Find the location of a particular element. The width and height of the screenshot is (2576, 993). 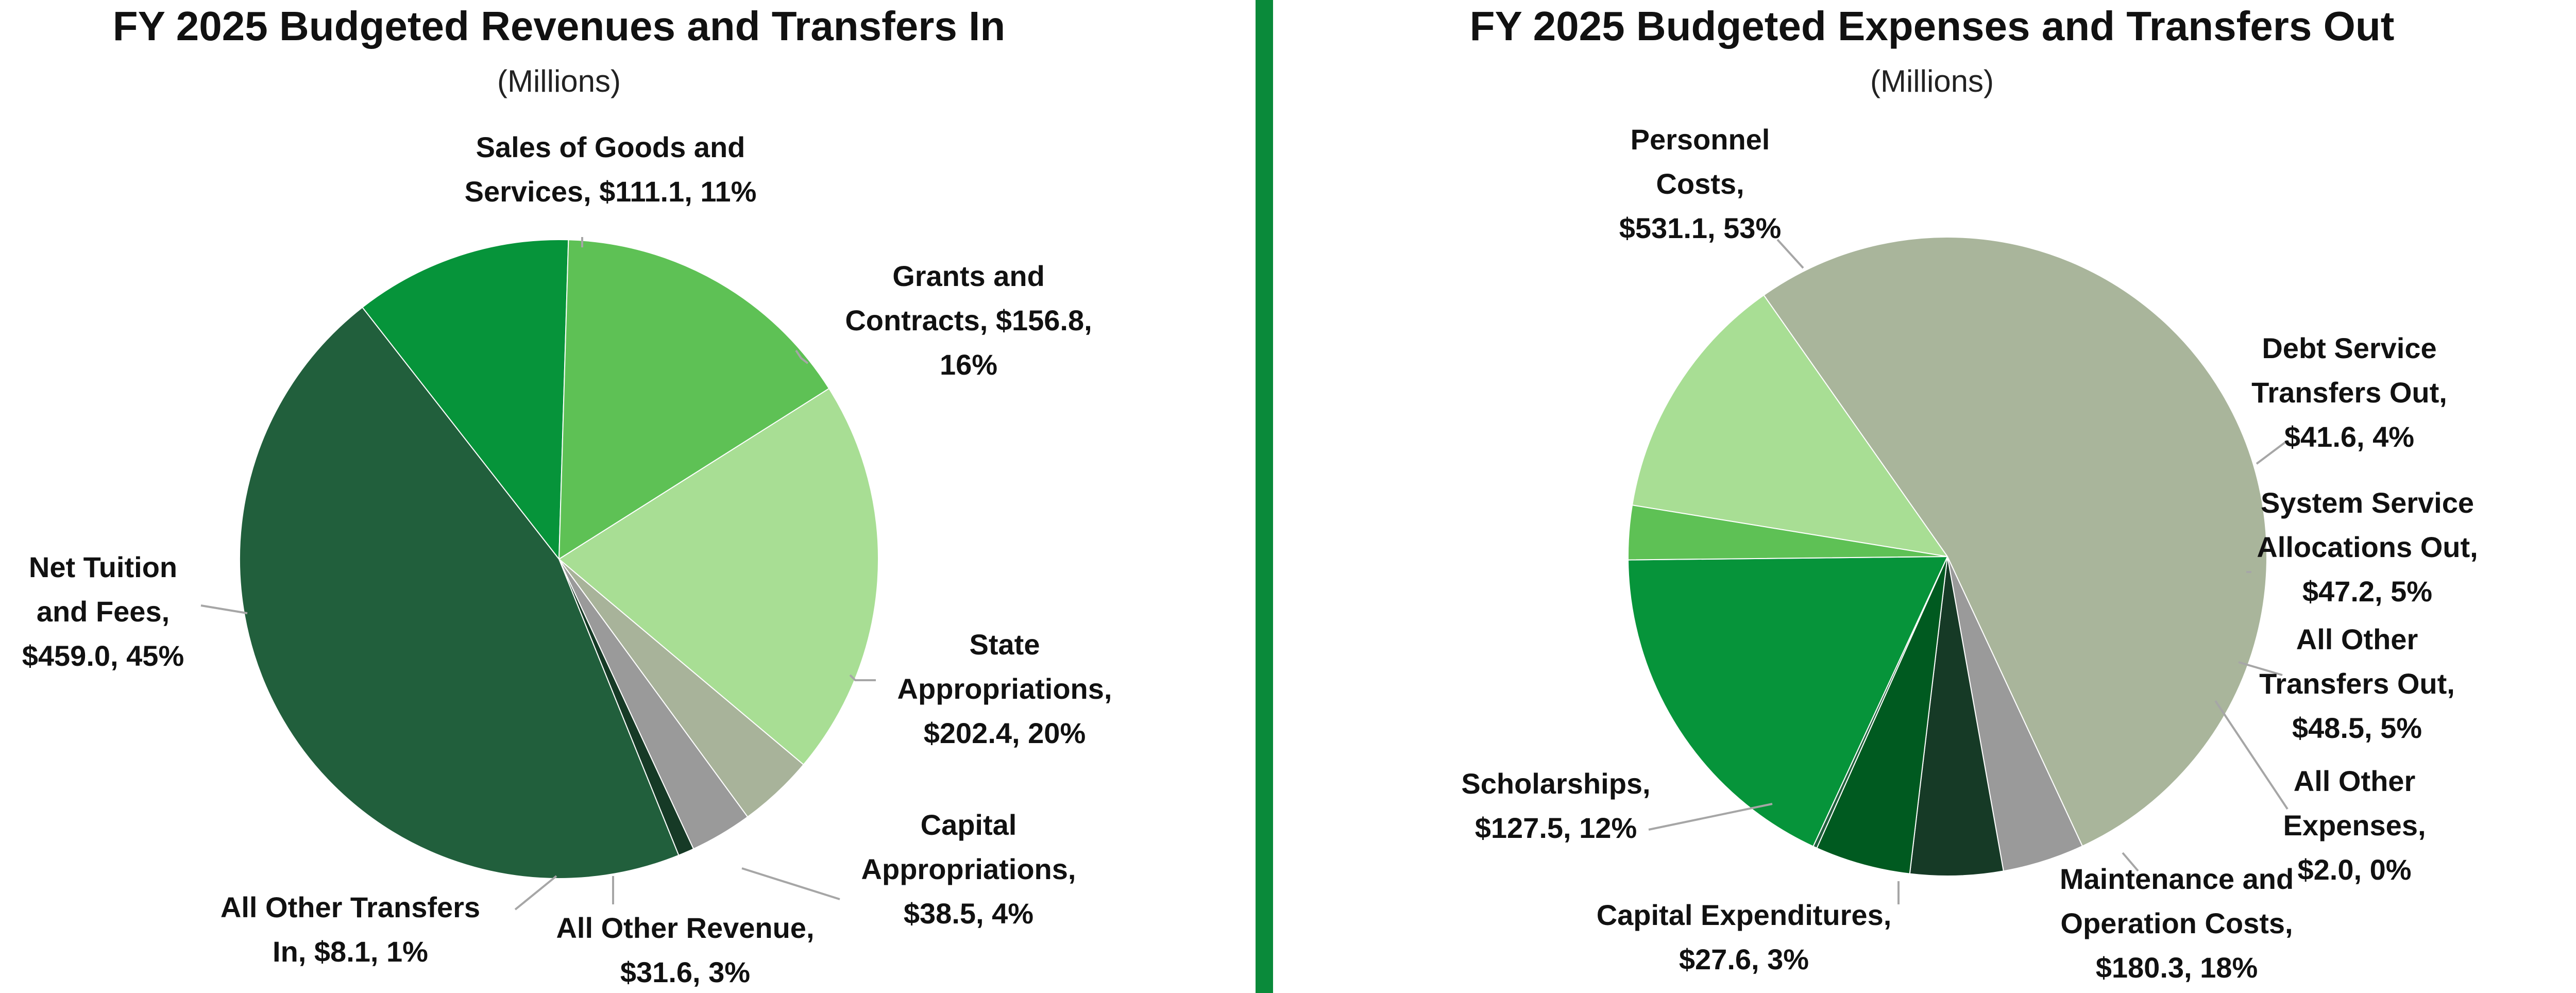

data-label-sales-of-goods-and-services: Sales of Goods and Services, $111.1, 11% is located at coordinates (611, 169).